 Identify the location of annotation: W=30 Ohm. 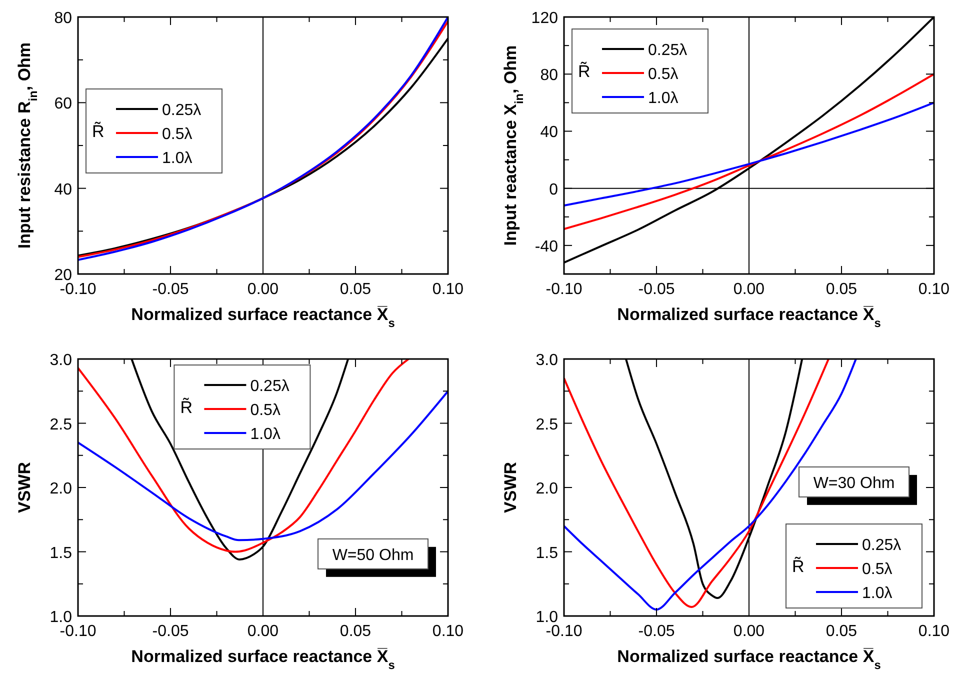
(854, 483).